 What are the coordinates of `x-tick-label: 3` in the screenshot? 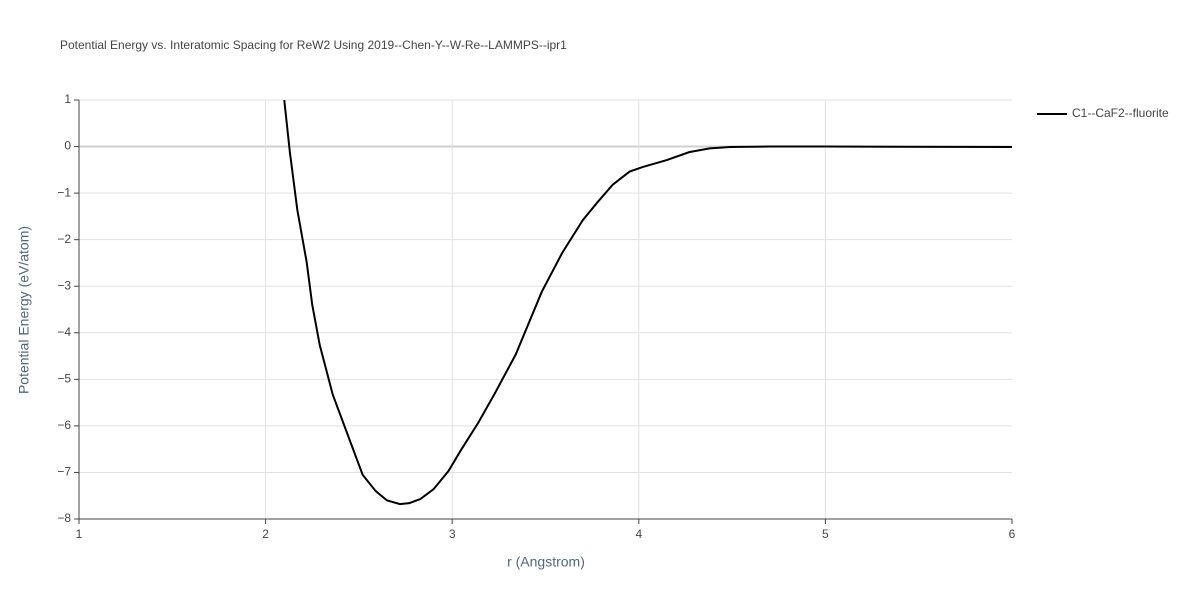 It's located at (452, 534).